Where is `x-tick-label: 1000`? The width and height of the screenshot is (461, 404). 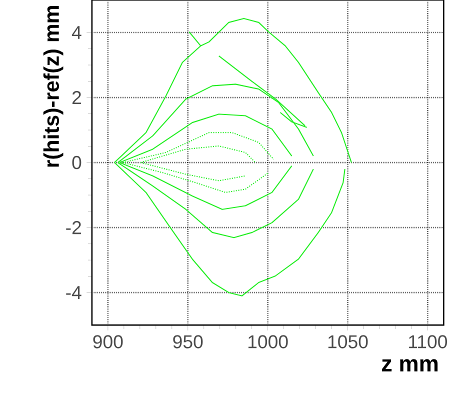
x-tick-label: 1000 is located at coordinates (268, 341).